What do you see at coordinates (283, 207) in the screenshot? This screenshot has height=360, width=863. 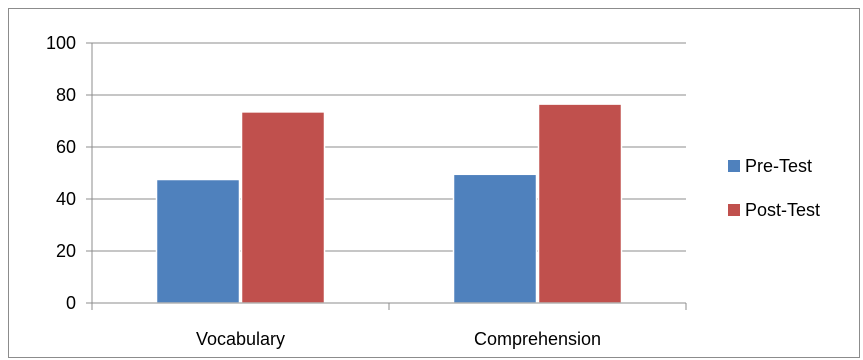 I see `bar-post-test-vocabulary` at bounding box center [283, 207].